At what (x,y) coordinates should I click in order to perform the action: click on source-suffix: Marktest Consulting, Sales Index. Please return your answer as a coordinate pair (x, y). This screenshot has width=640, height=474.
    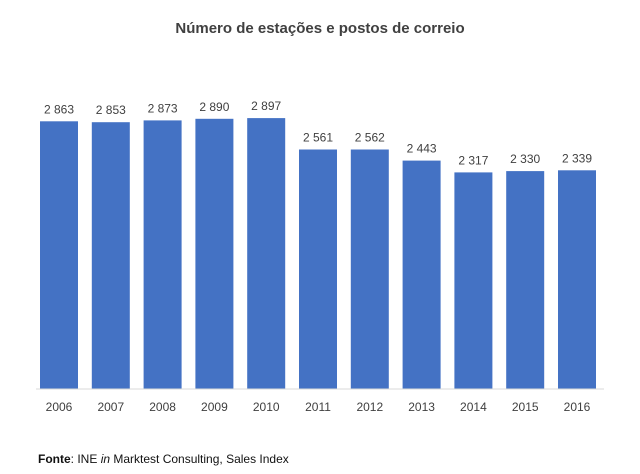
    Looking at the image, I should click on (199, 459).